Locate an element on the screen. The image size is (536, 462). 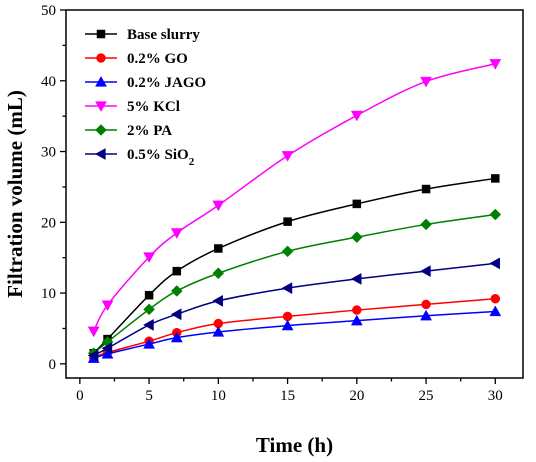
y-tick-label: 20 is located at coordinates (48, 223).